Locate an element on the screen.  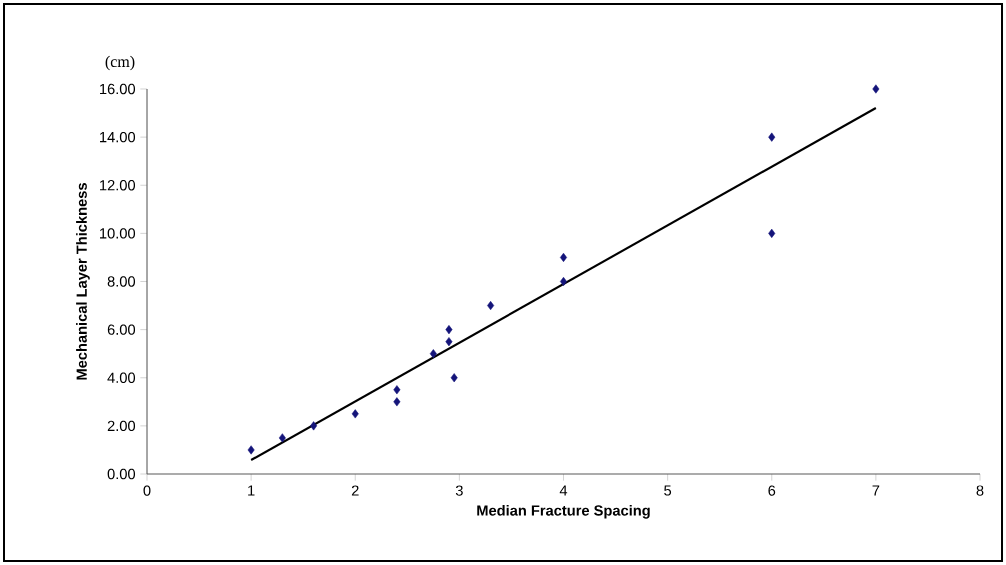
x-tick-label: 8 is located at coordinates (980, 490).